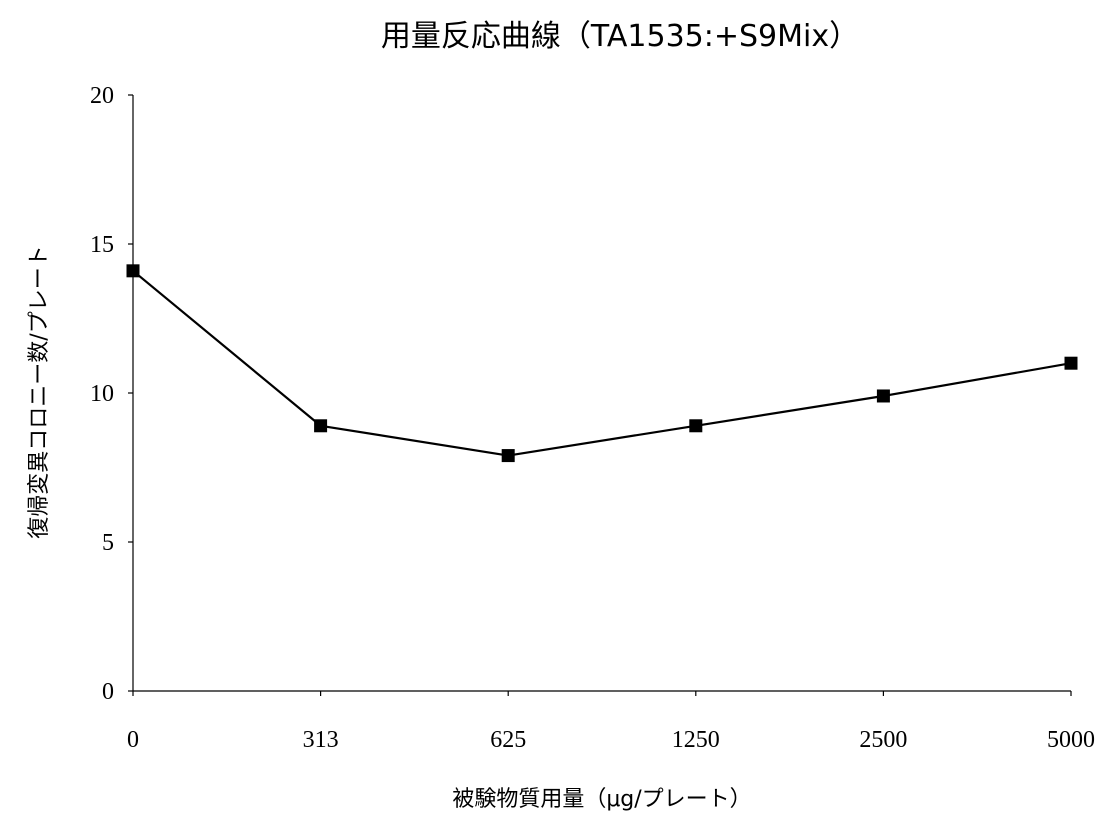 The image size is (1103, 827). I want to click on y-ticks: 0 5 10 15 20, so click(111, 394).